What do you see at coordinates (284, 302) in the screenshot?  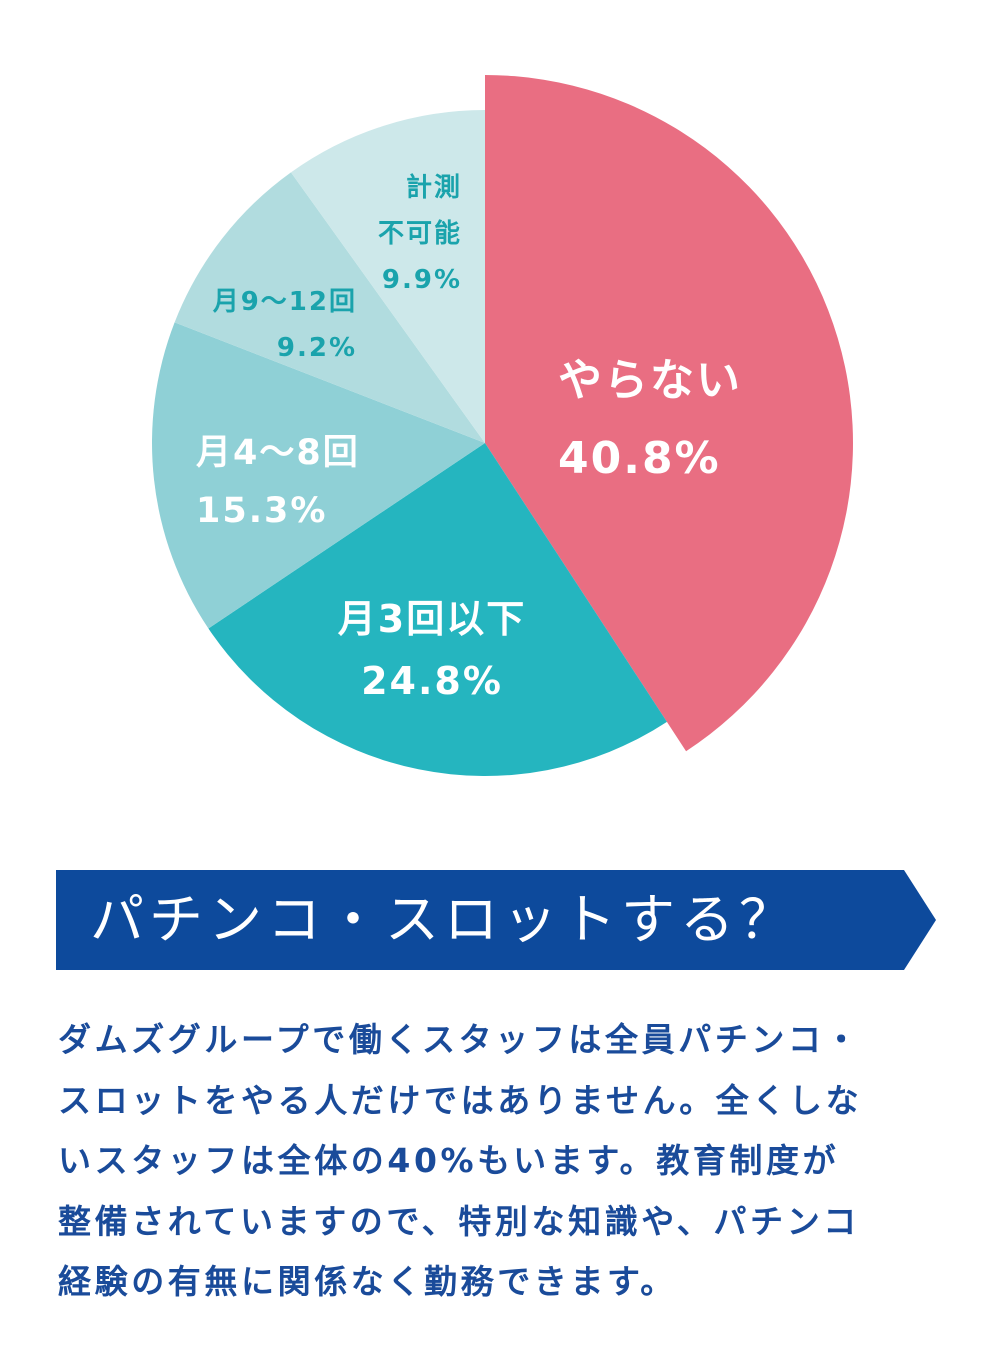 I see `slice-label: 月9〜12回` at bounding box center [284, 302].